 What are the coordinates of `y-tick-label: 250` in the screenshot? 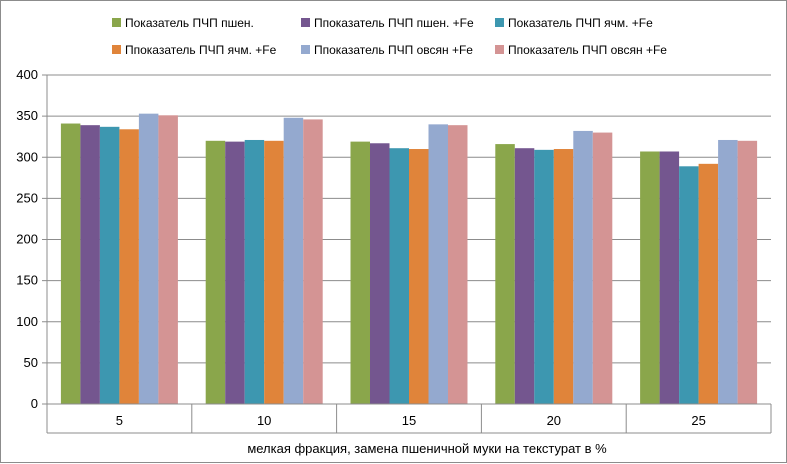 It's located at (27, 197).